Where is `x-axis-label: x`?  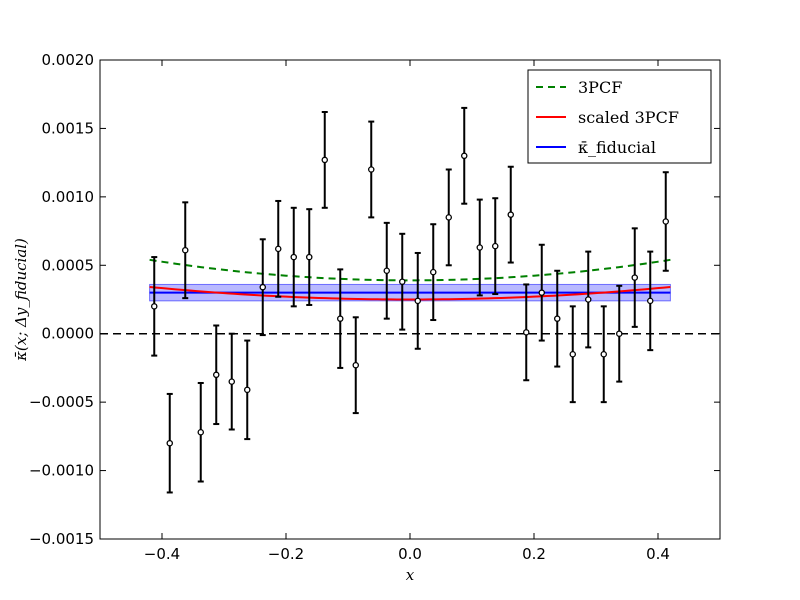 x-axis-label: x is located at coordinates (410, 575).